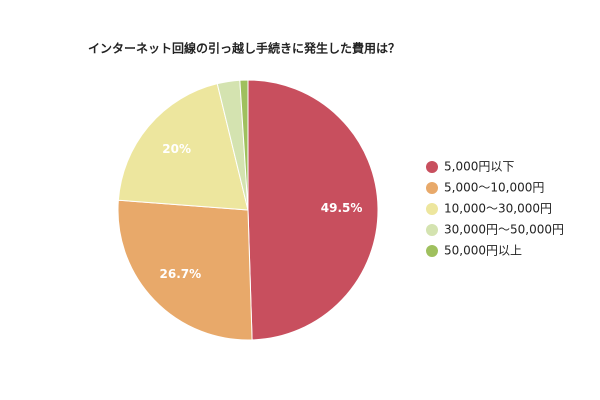 The width and height of the screenshot is (600, 400). Describe the element at coordinates (244, 48) in the screenshot. I see `chart-title: インターネット回線の引っ越し手続きに発生した費用は？` at that location.